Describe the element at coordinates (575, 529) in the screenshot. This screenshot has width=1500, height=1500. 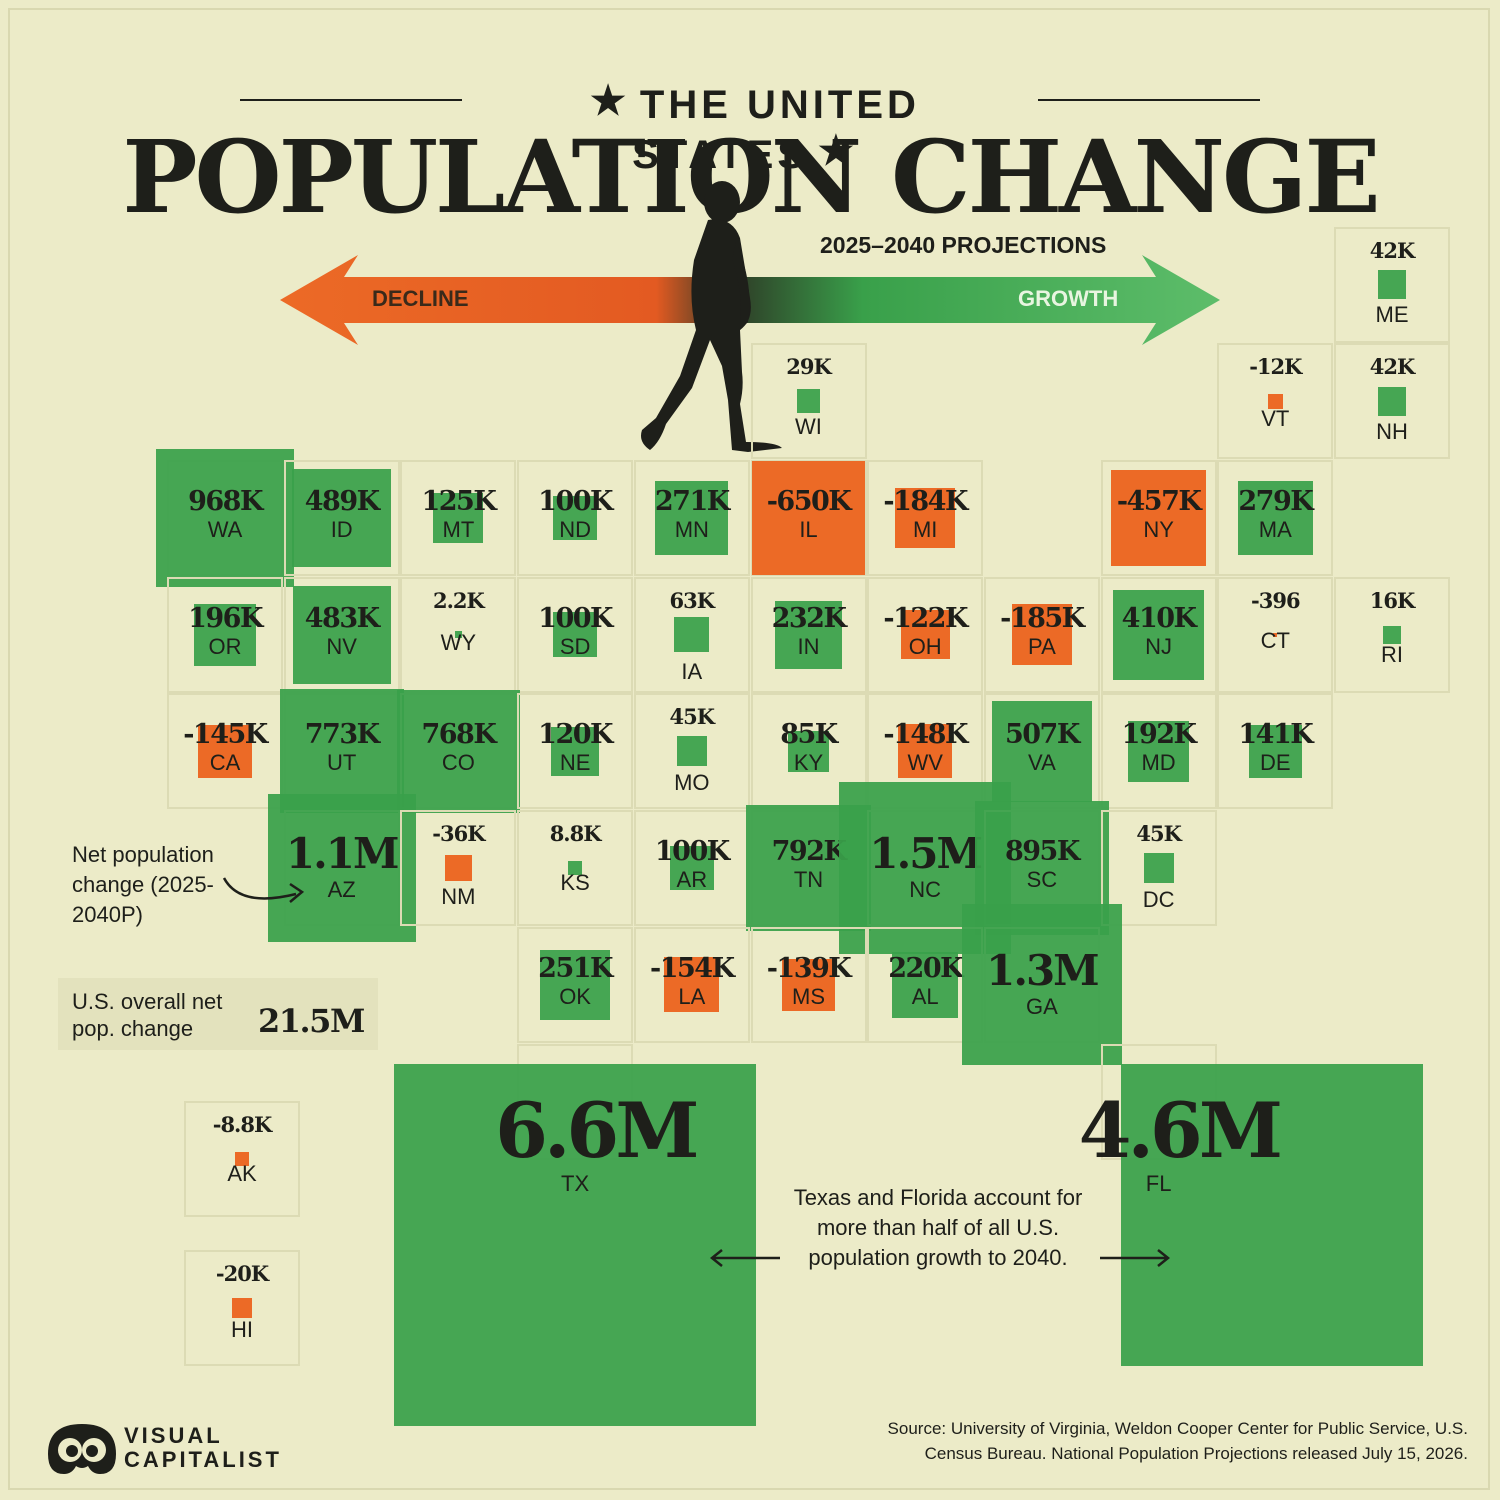
I see `state-abbr: ND` at that location.